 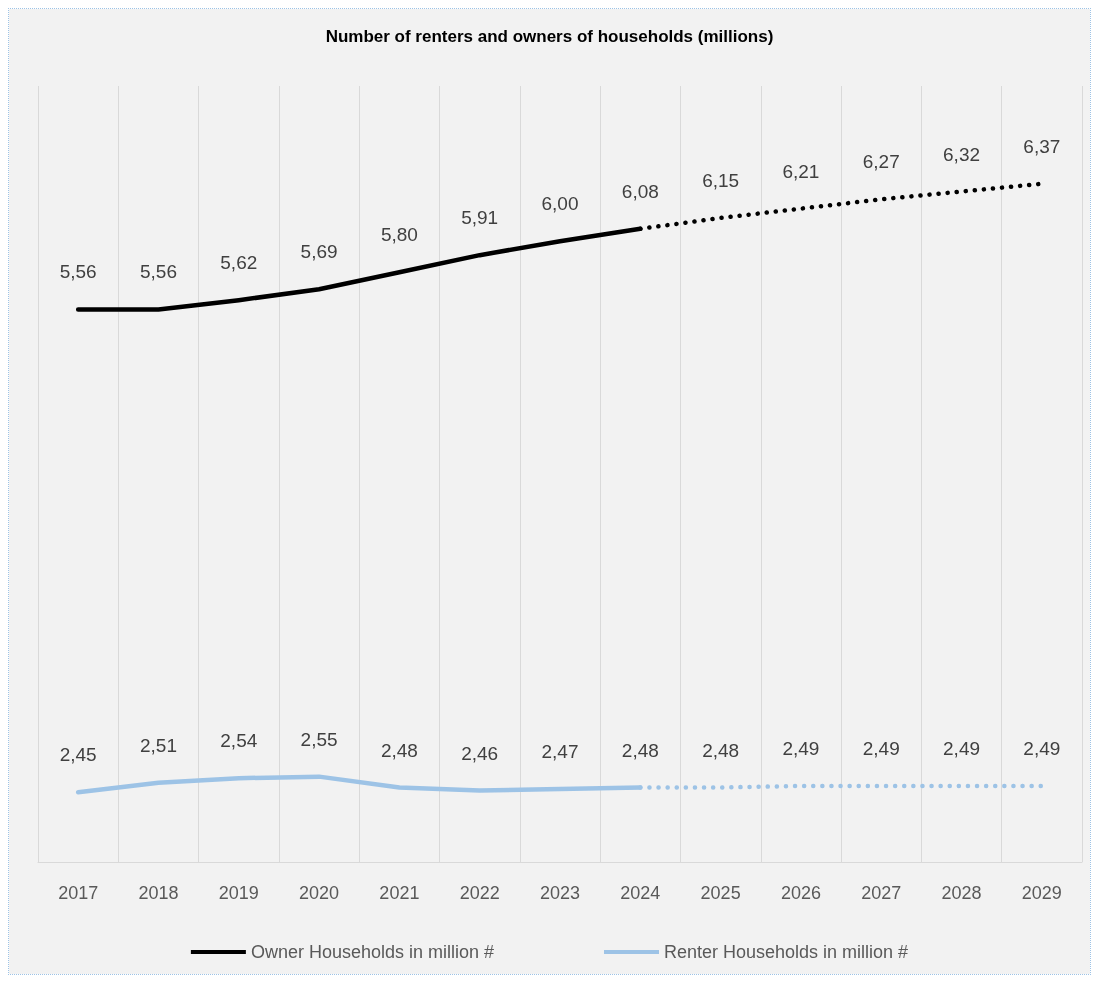 I want to click on x-tick-label: 2018, so click(x=158, y=893).